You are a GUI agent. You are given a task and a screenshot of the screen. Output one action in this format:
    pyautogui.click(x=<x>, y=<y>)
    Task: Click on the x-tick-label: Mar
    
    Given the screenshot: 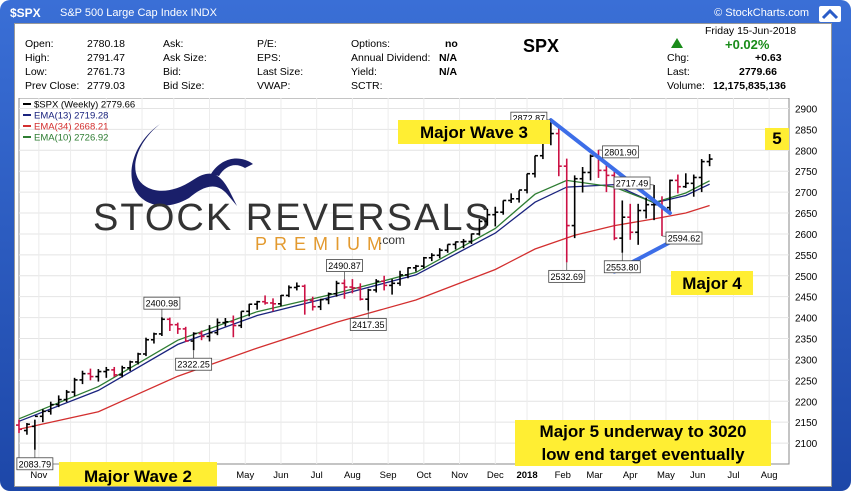 What is the action you would take?
    pyautogui.click(x=594, y=475)
    